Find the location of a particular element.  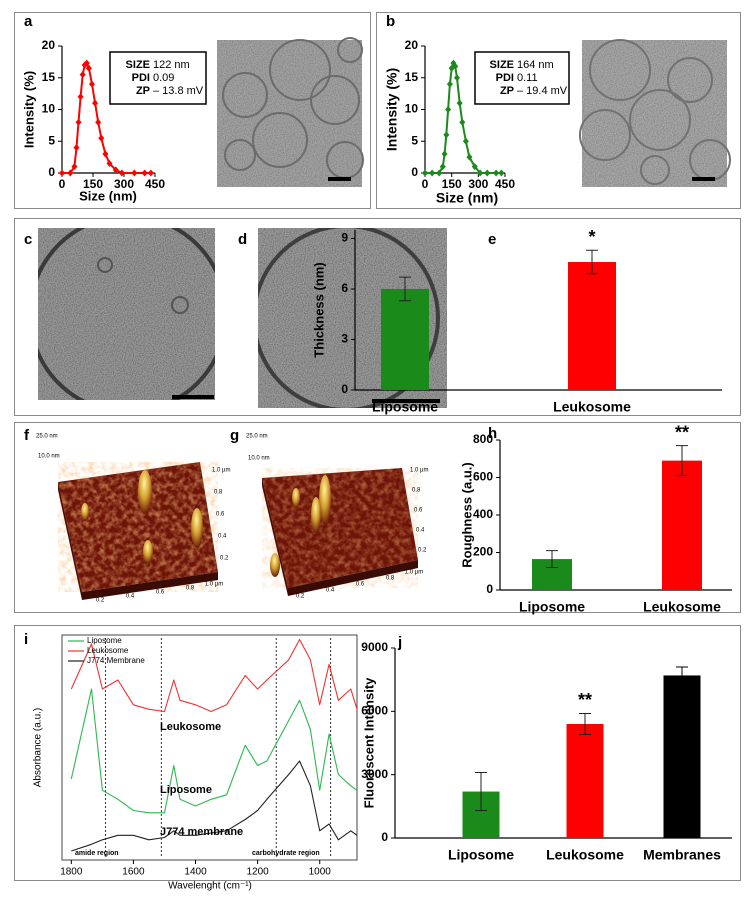

x-tick-label: 0 is located at coordinates (62, 184).